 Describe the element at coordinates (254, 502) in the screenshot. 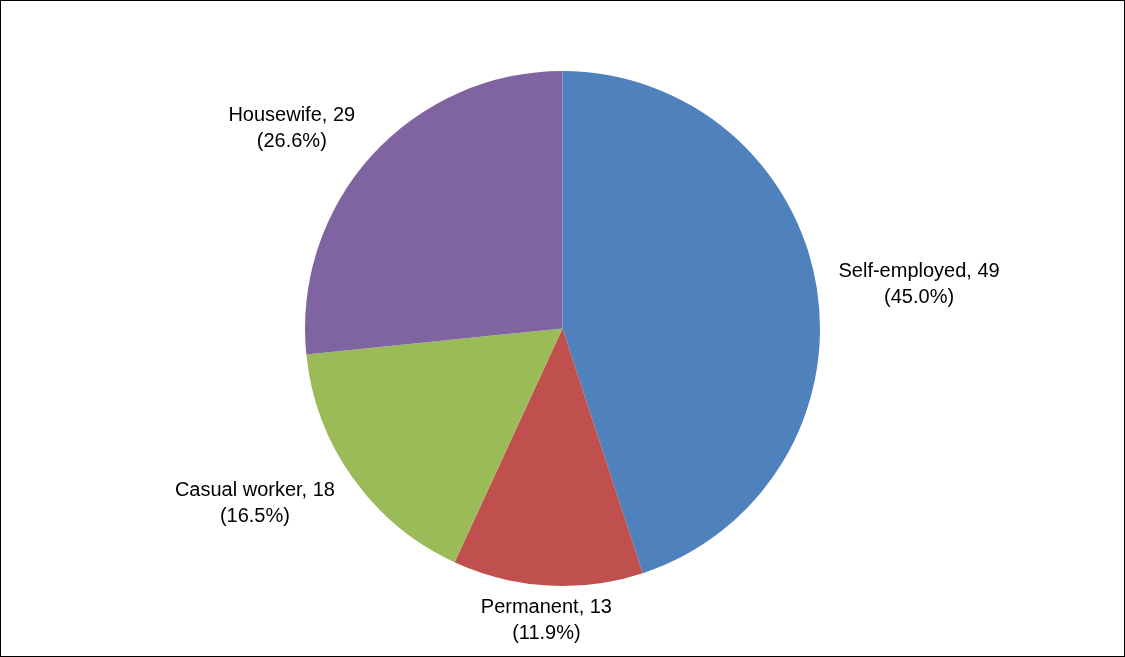

I see `slice-label: Casual worker, 18 (16.5%)` at that location.